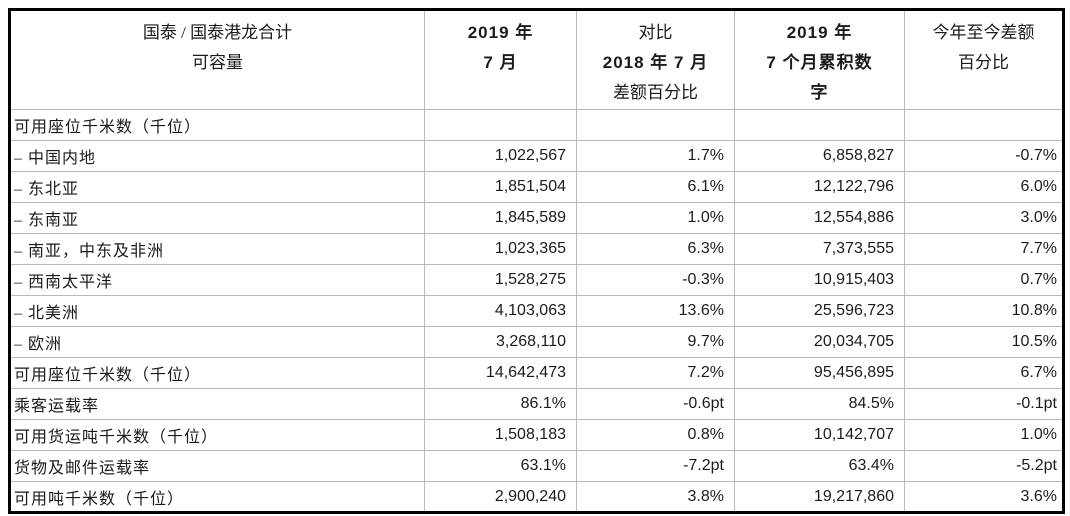  What do you see at coordinates (217, 497) in the screenshot?
I see `row-label: 可用吨千米数（千位）` at bounding box center [217, 497].